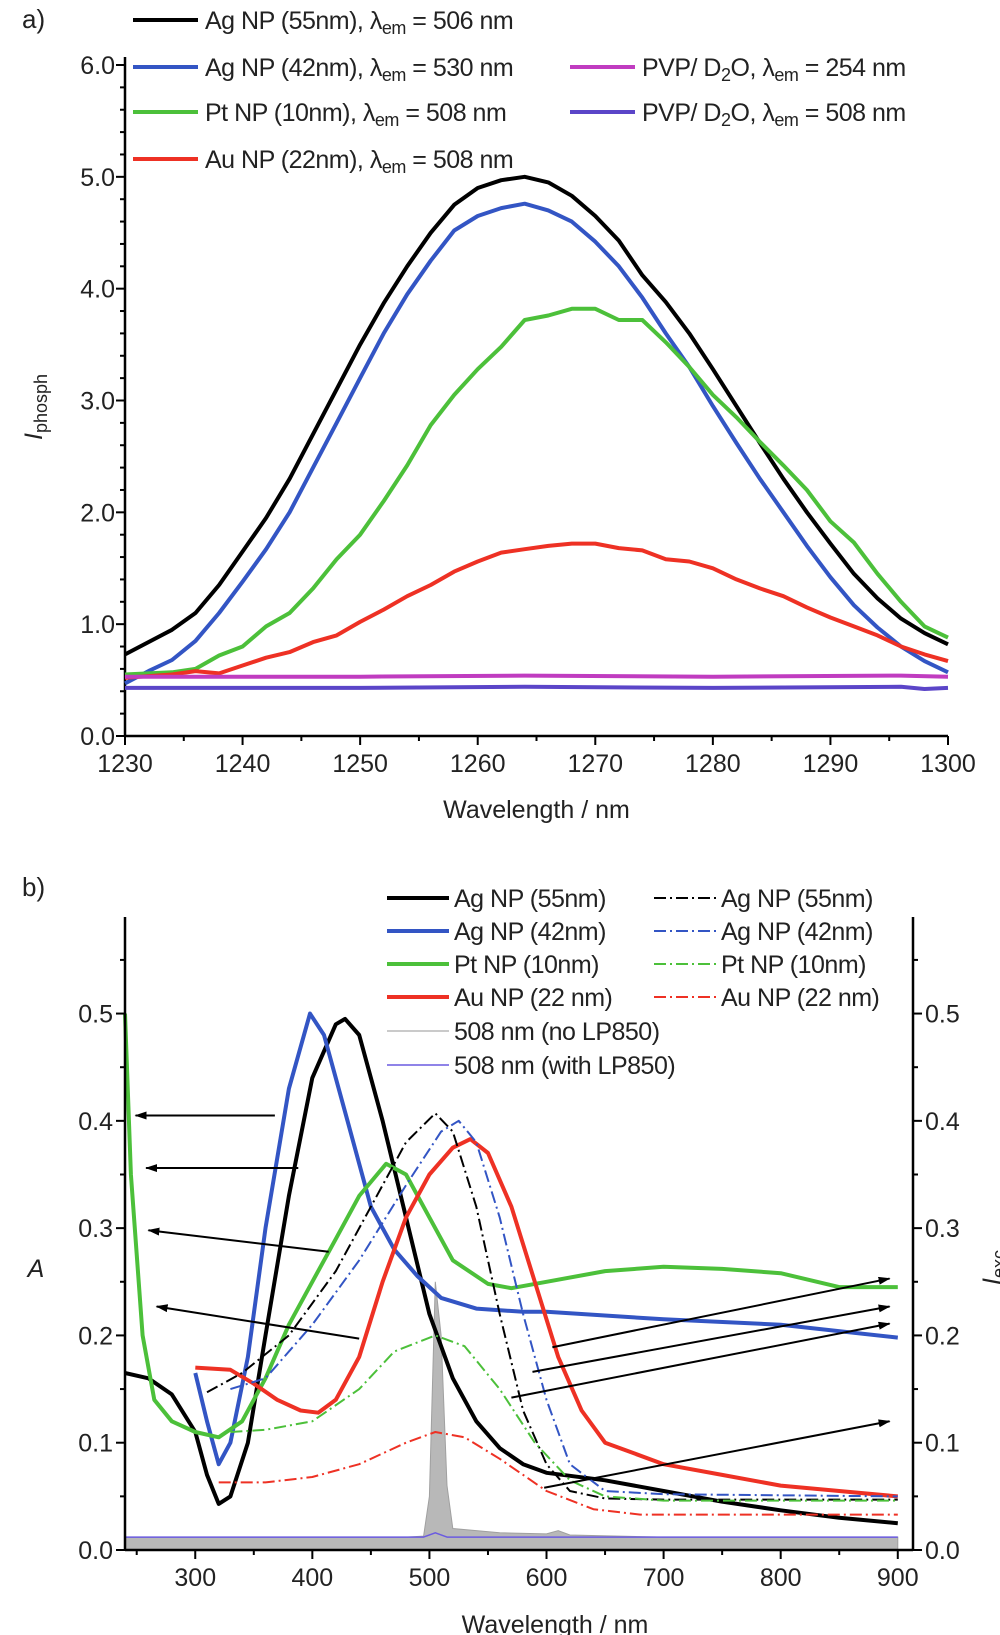 The height and width of the screenshot is (1635, 1000). What do you see at coordinates (360, 764) in the screenshot?
I see `x-tick-label: 1250` at bounding box center [360, 764].